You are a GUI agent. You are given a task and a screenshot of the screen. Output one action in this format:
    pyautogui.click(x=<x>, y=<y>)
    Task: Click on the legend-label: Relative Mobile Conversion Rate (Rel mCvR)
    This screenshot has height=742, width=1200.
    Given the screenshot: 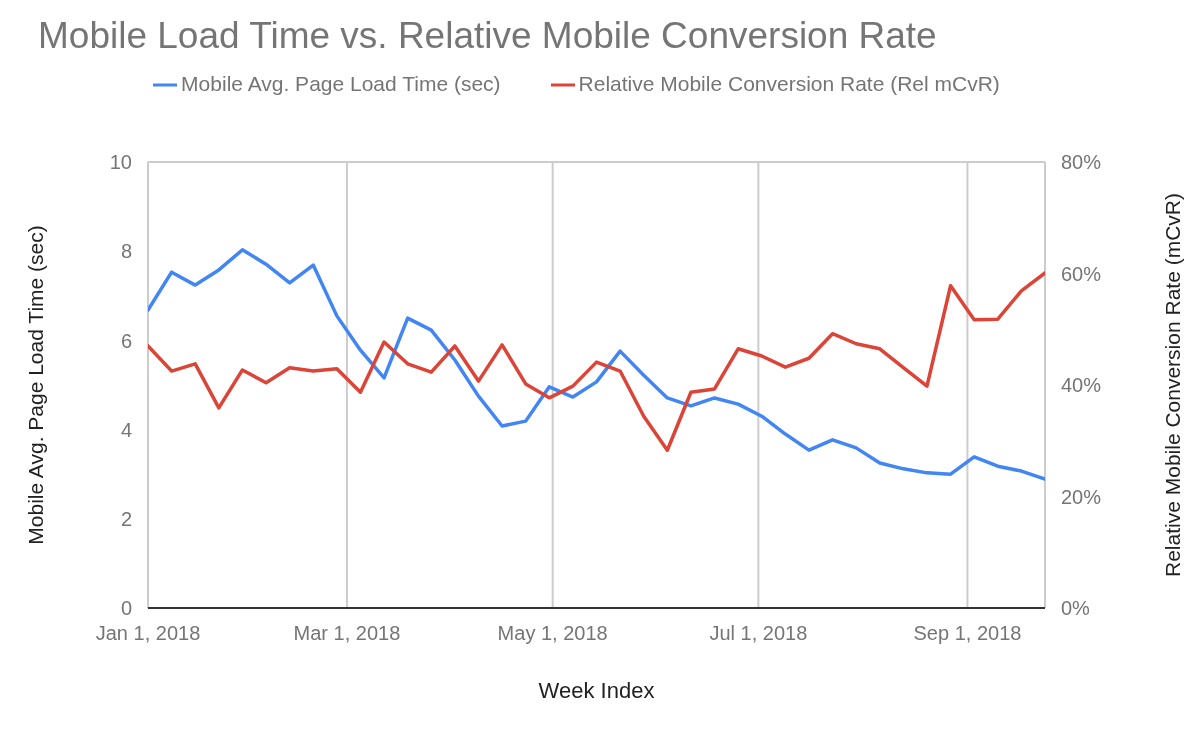 What is the action you would take?
    pyautogui.click(x=789, y=83)
    